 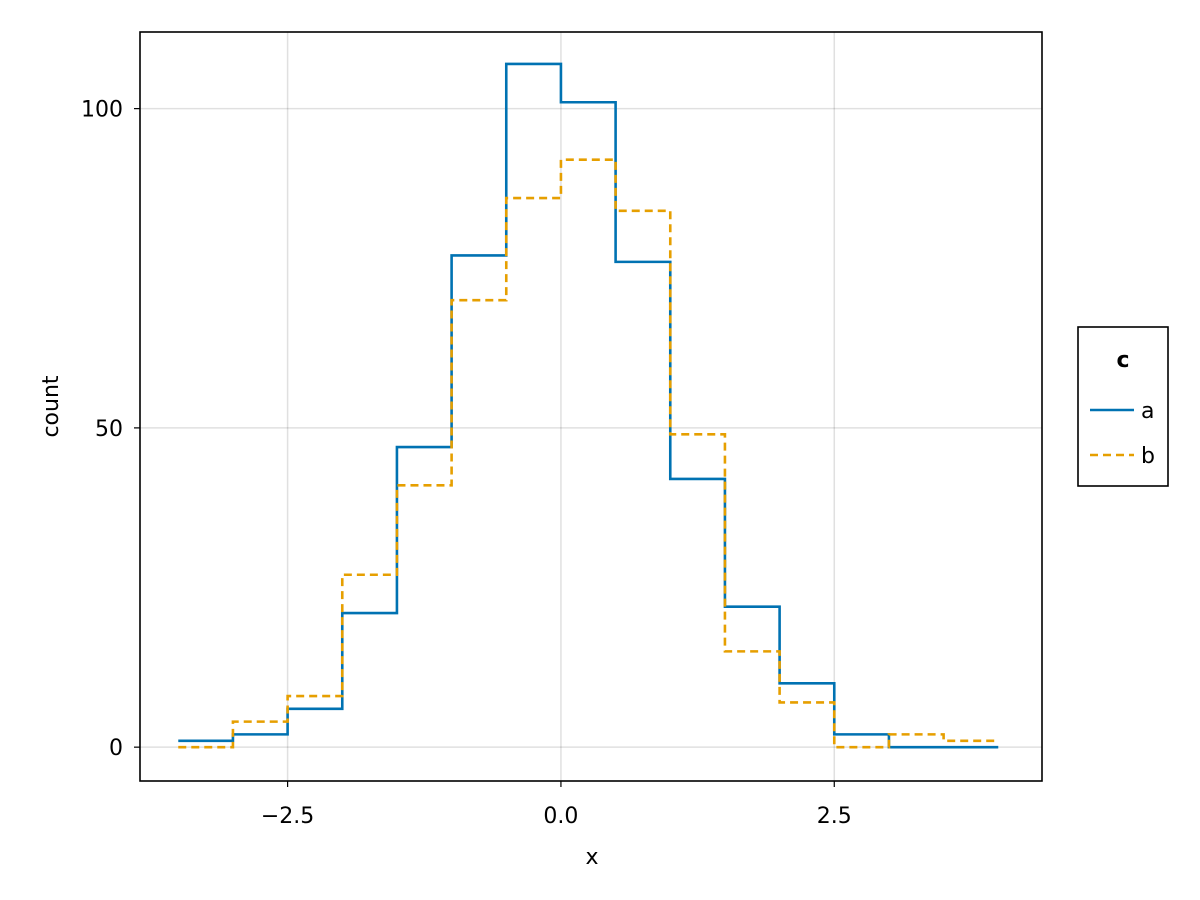 I want to click on x-axis: −2.5 0.0 2.5, so click(x=556, y=805).